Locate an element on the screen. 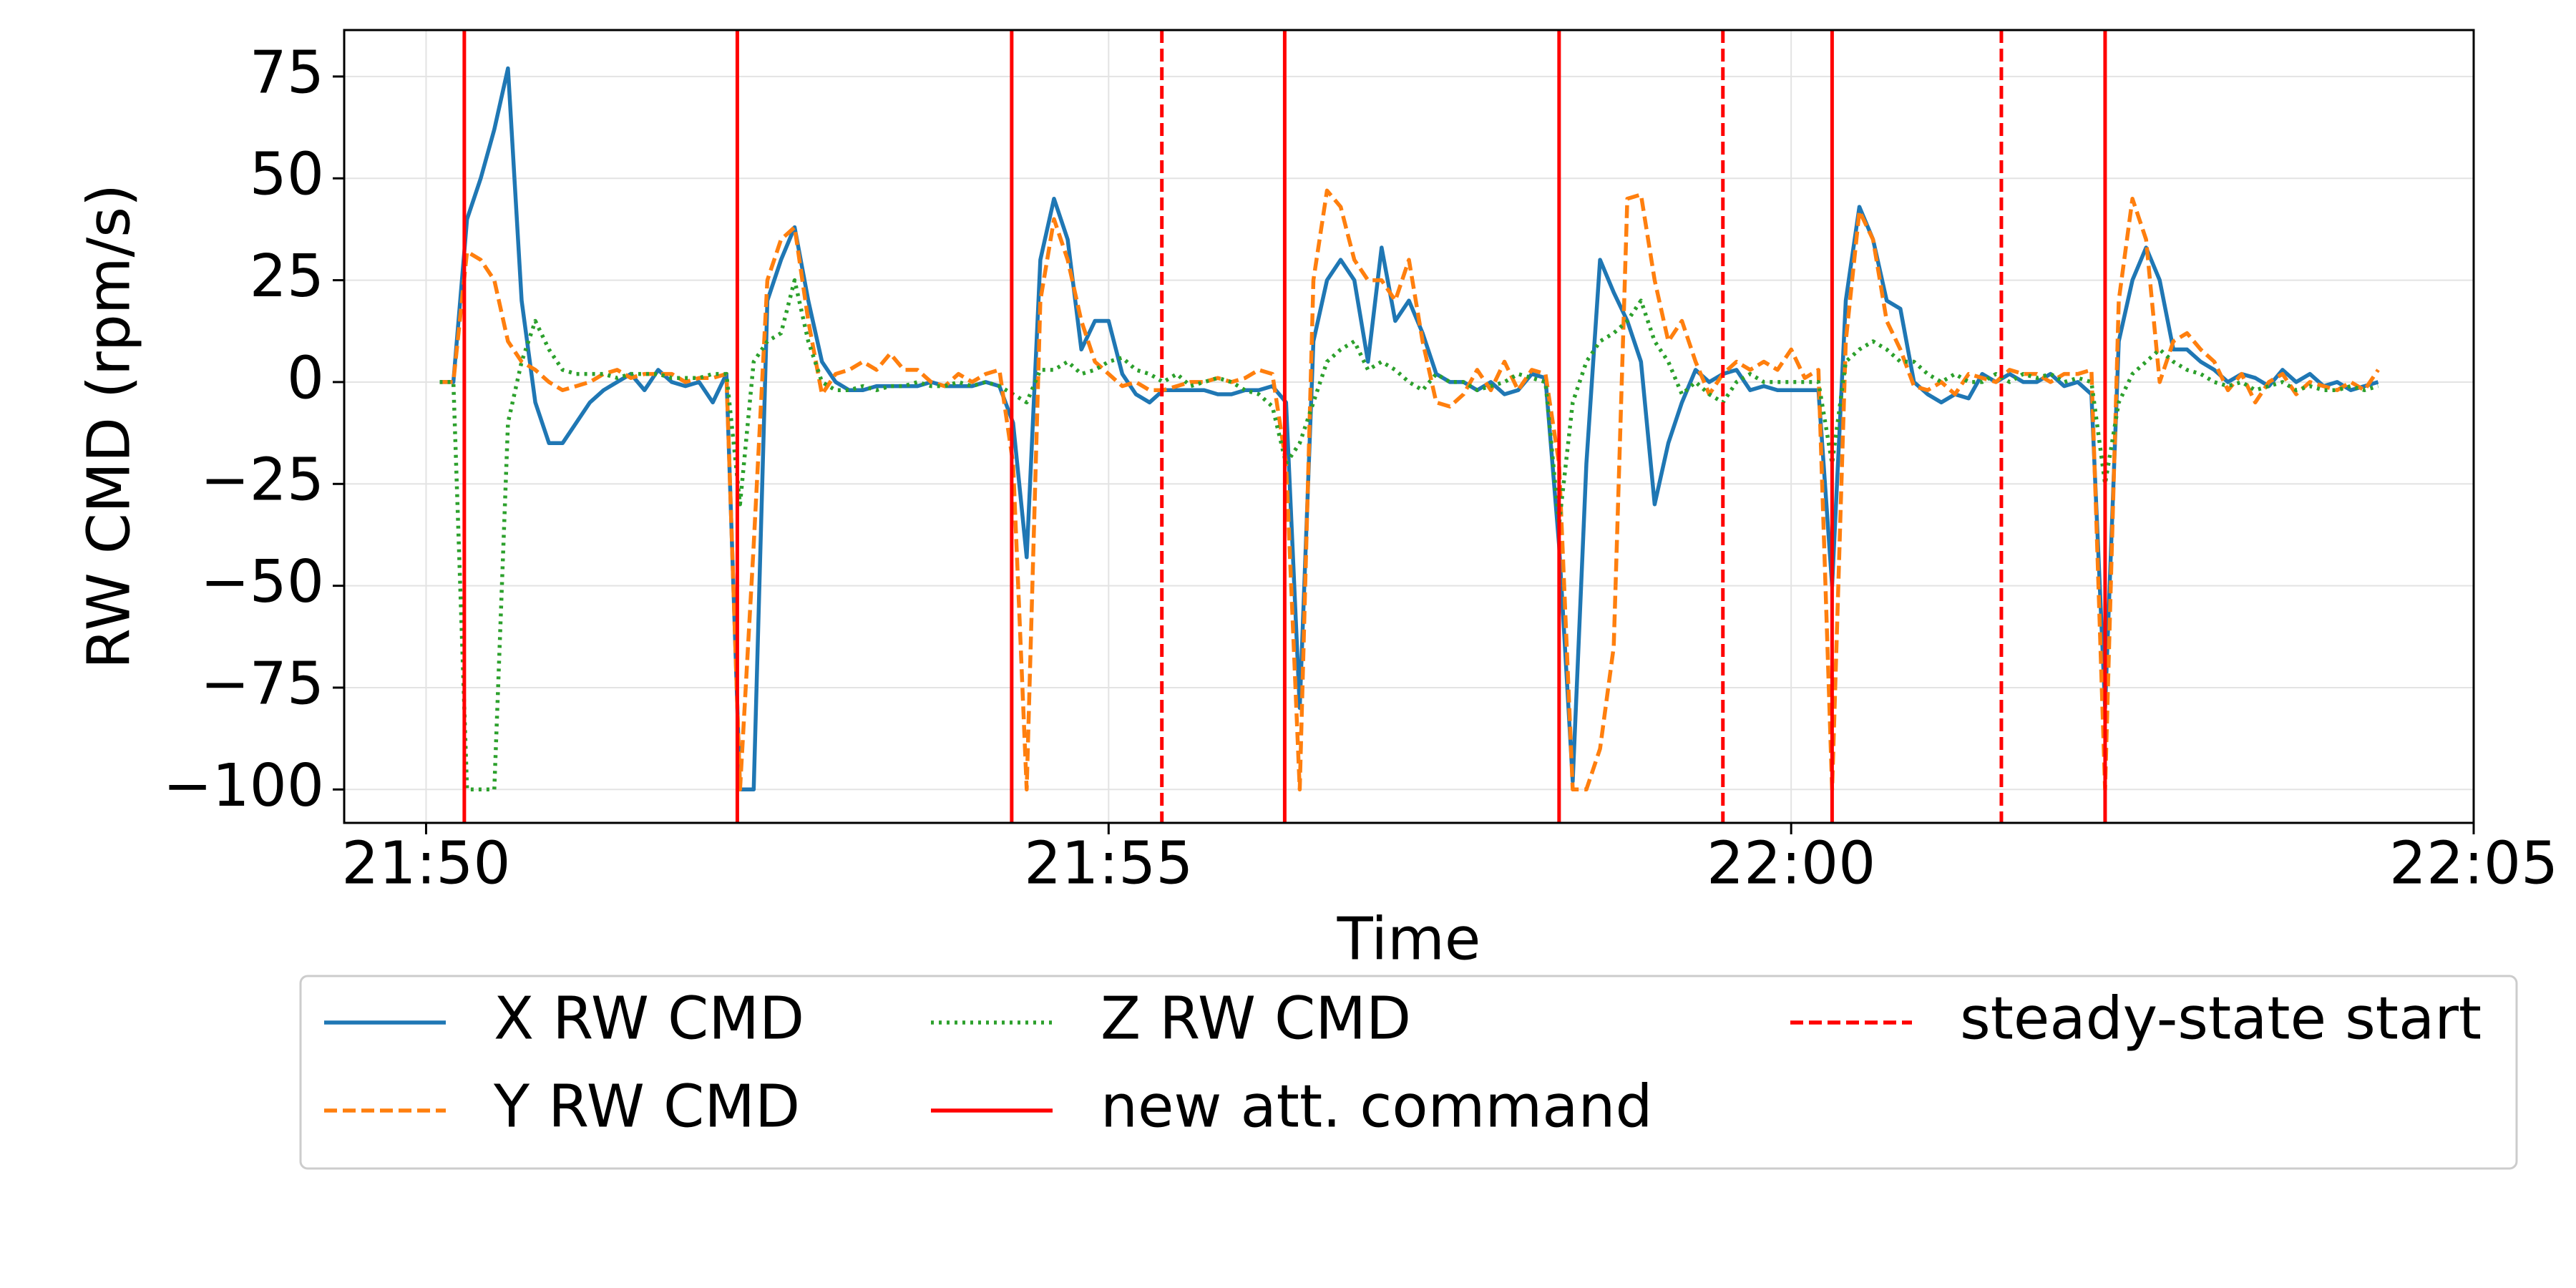  y-tick-label: −50 is located at coordinates (262, 582).